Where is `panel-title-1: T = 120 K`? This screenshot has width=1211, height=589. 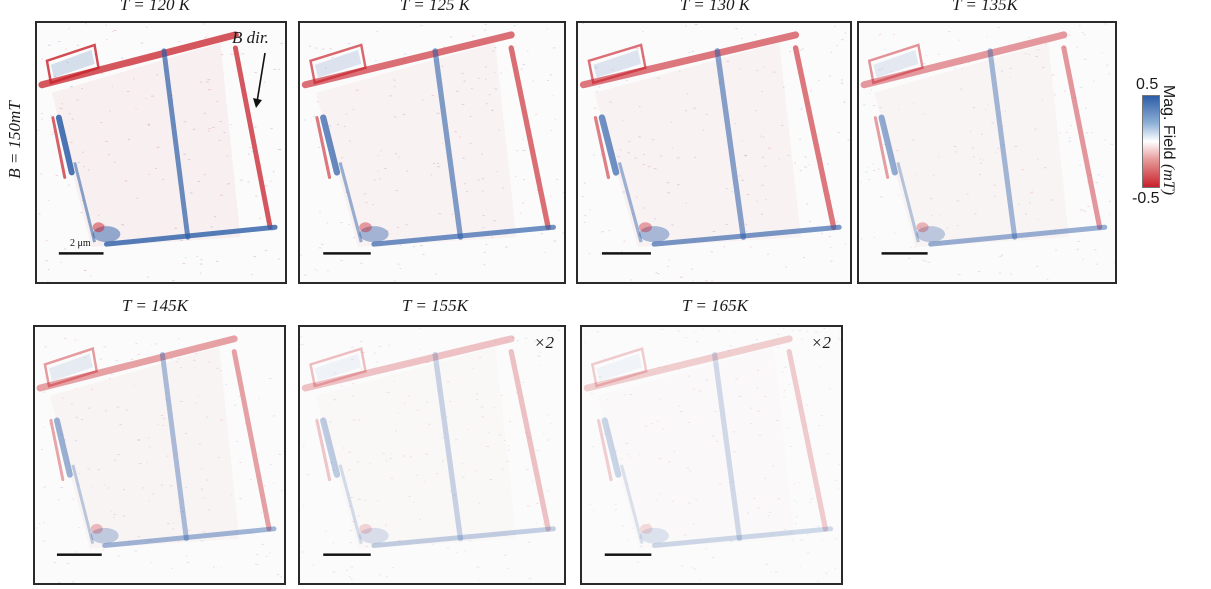 panel-title-1: T = 120 K is located at coordinates (155, 7).